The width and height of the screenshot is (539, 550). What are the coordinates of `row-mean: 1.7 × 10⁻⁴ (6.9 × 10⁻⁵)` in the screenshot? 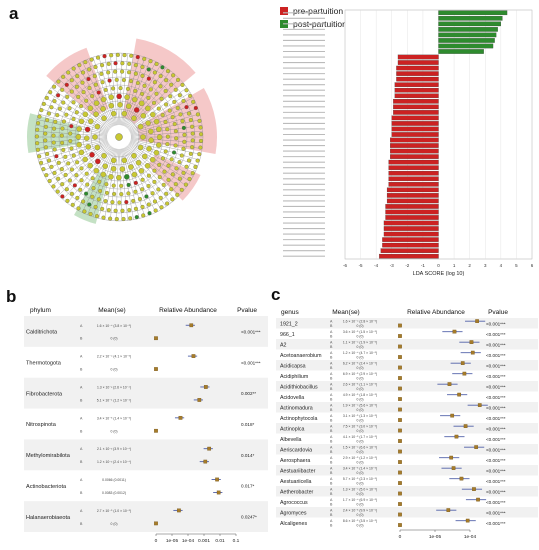 It's located at (360, 500).